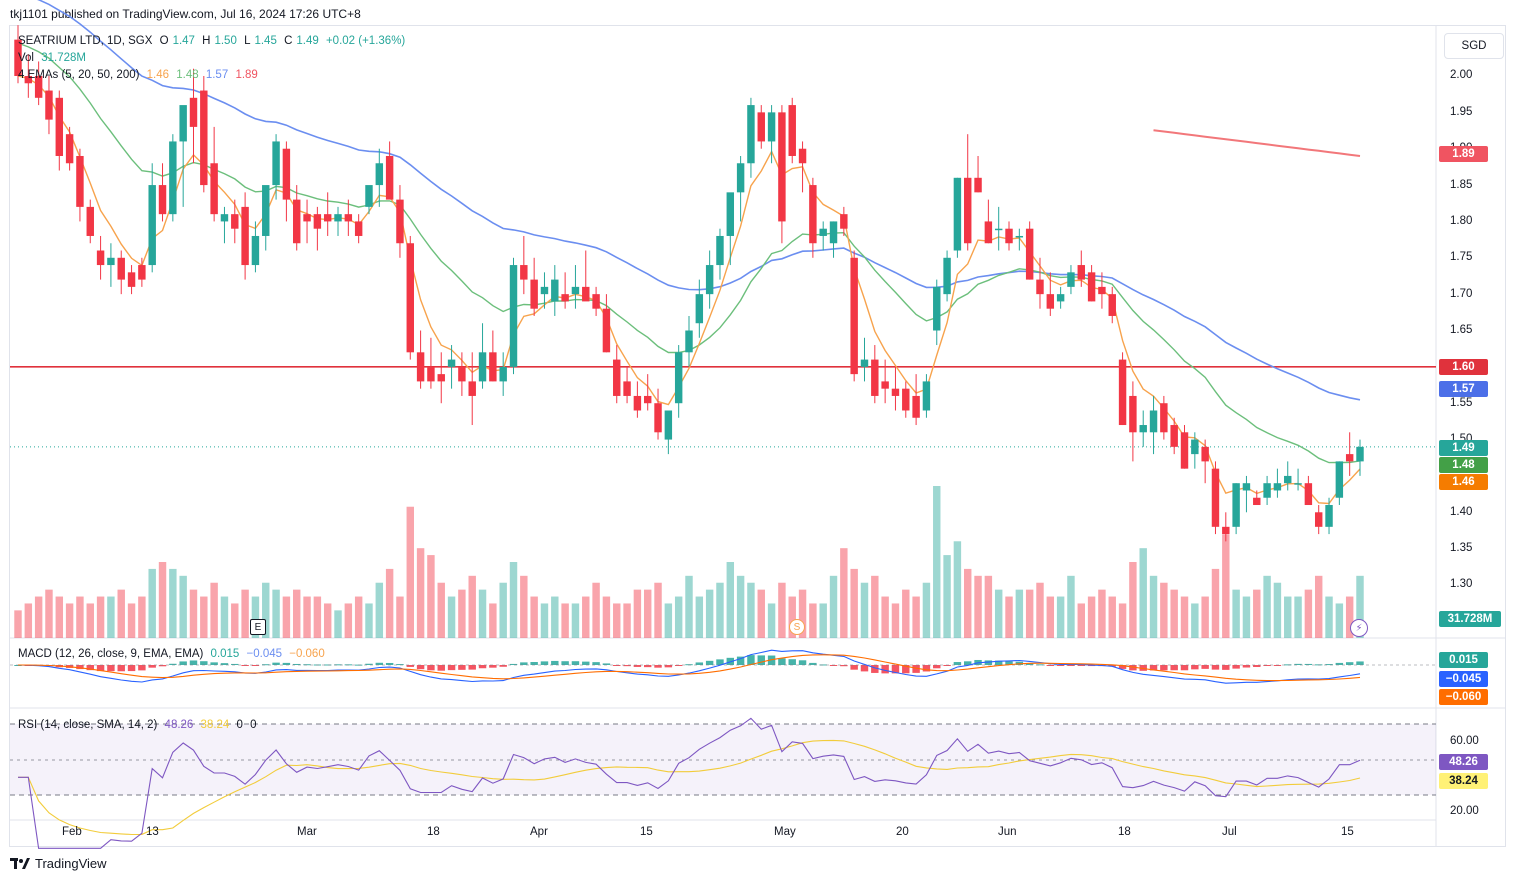  Describe the element at coordinates (58, 863) in the screenshot. I see `tradingview-logo: TradingView` at that location.